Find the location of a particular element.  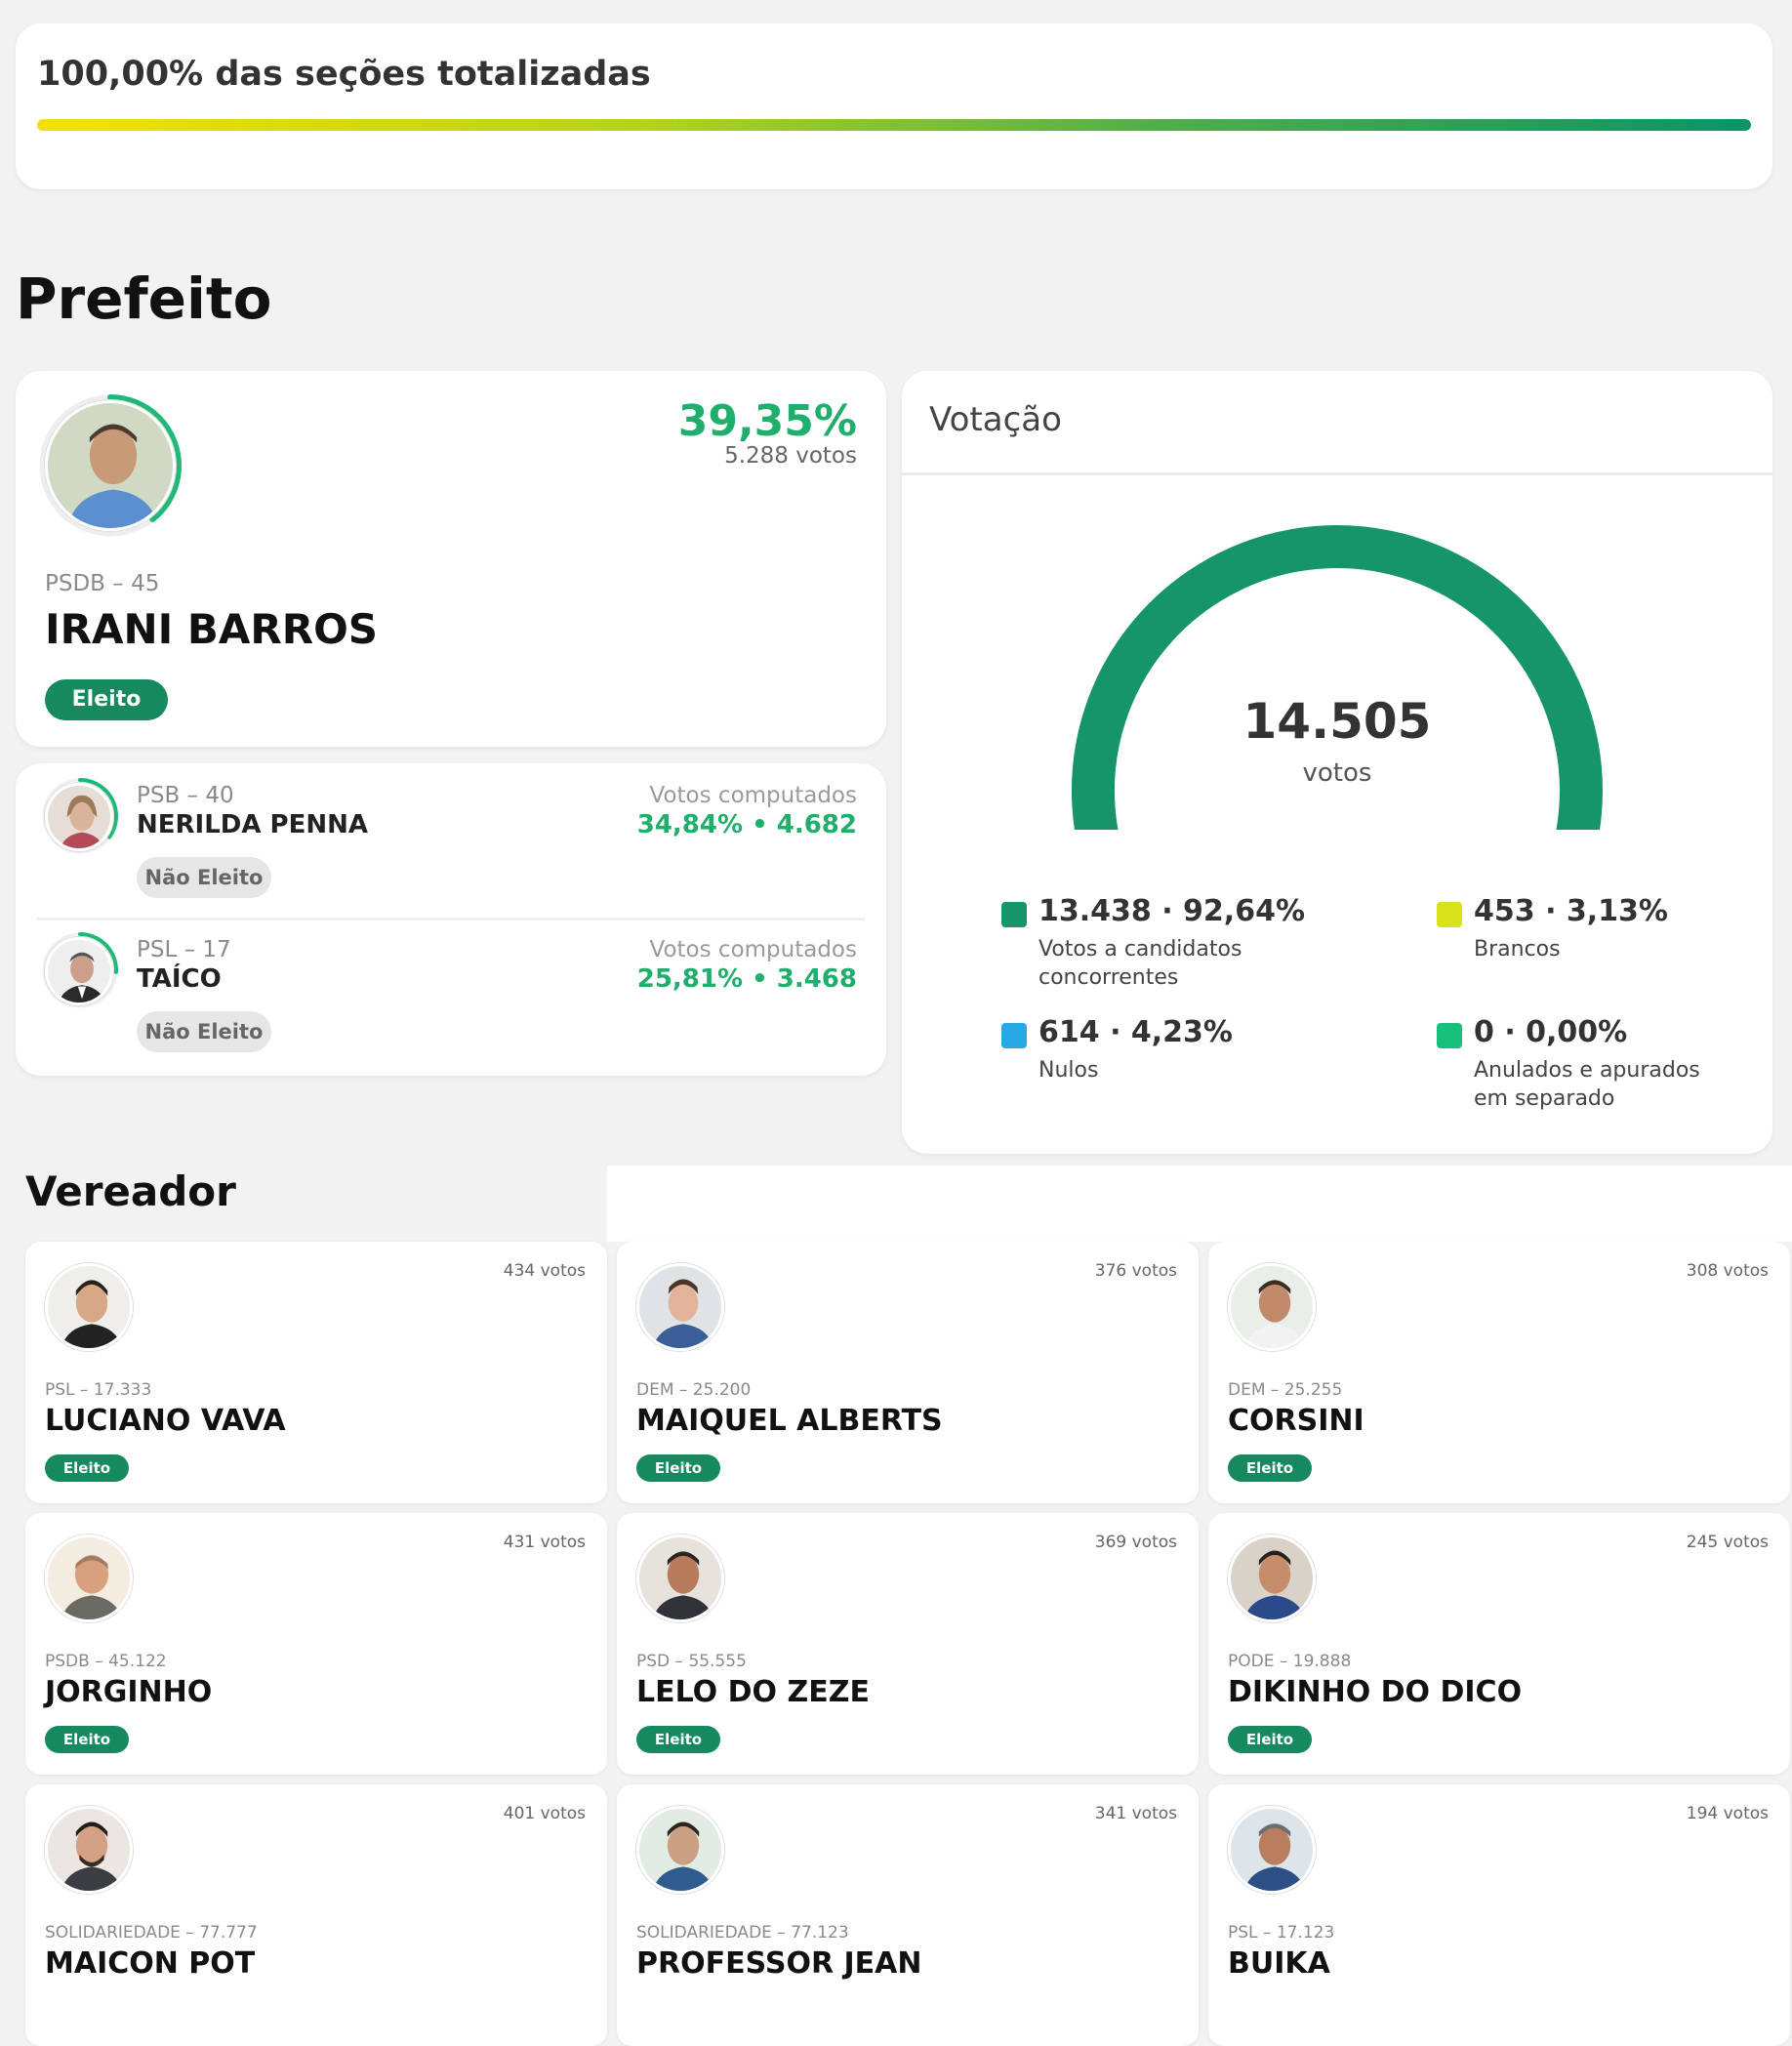

card-divider is located at coordinates (1337, 473).